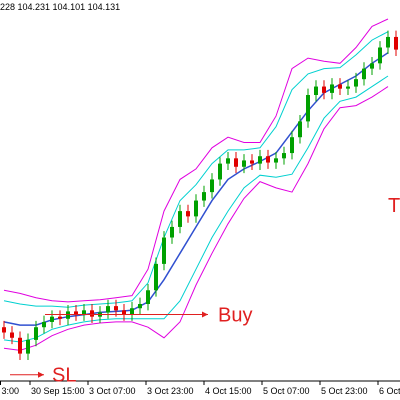 This screenshot has width=400, height=400. I want to click on x-tick-label: 3 Oct 07:00, so click(112, 391).